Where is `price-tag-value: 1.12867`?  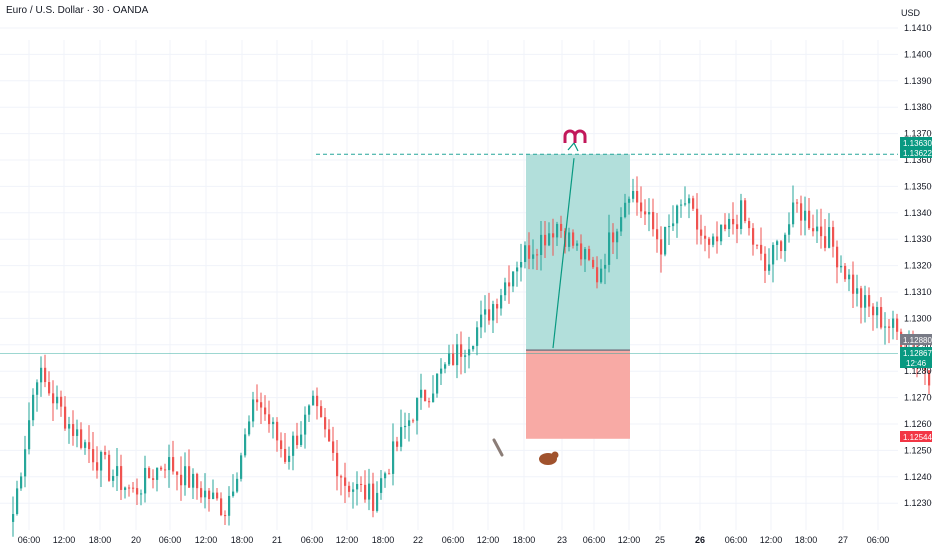
price-tag-value: 1.12867 is located at coordinates (917, 353).